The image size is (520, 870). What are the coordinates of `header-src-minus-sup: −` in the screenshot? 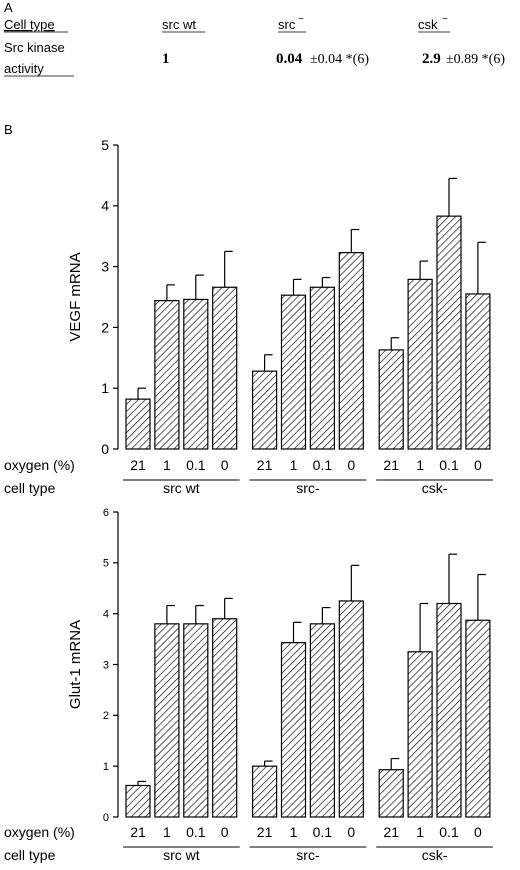 It's located at (301, 19).